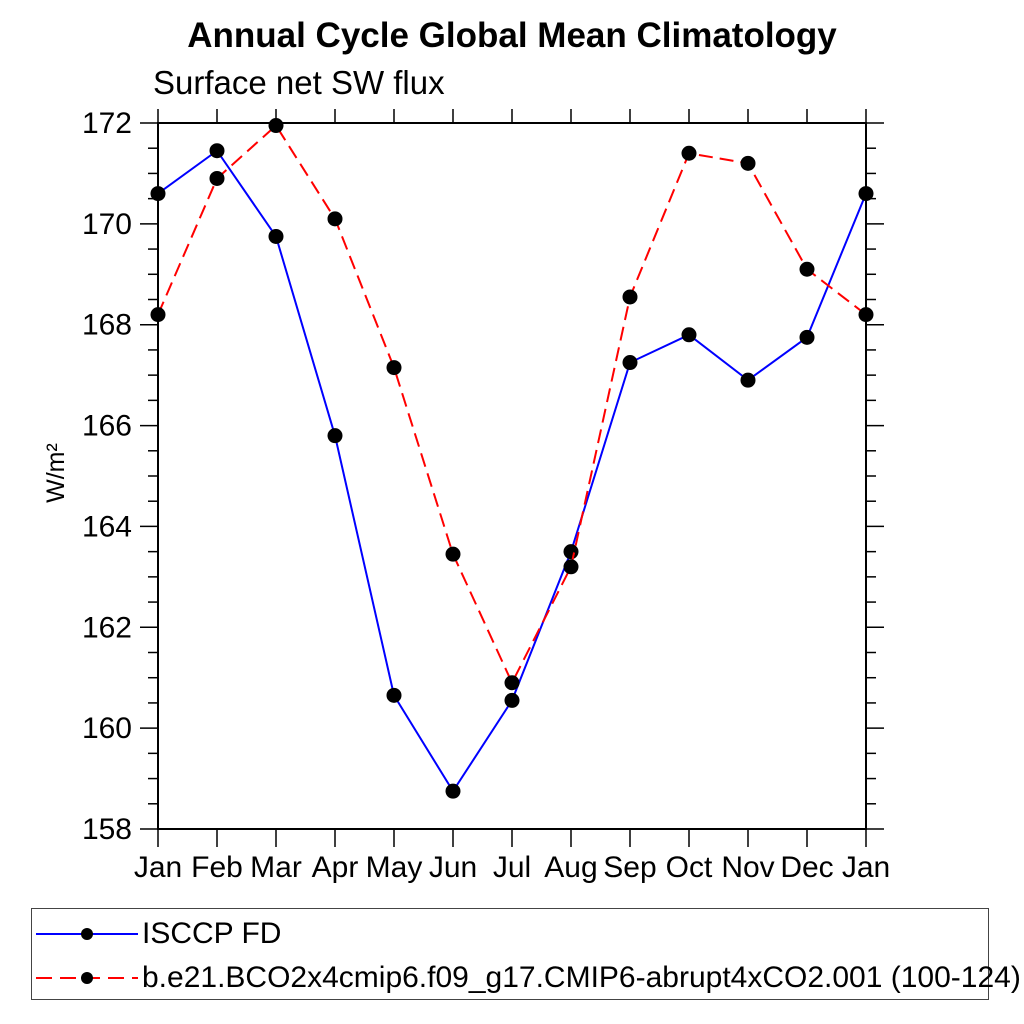 This screenshot has width=1024, height=1024. I want to click on x-tick-label: Sep, so click(629, 867).